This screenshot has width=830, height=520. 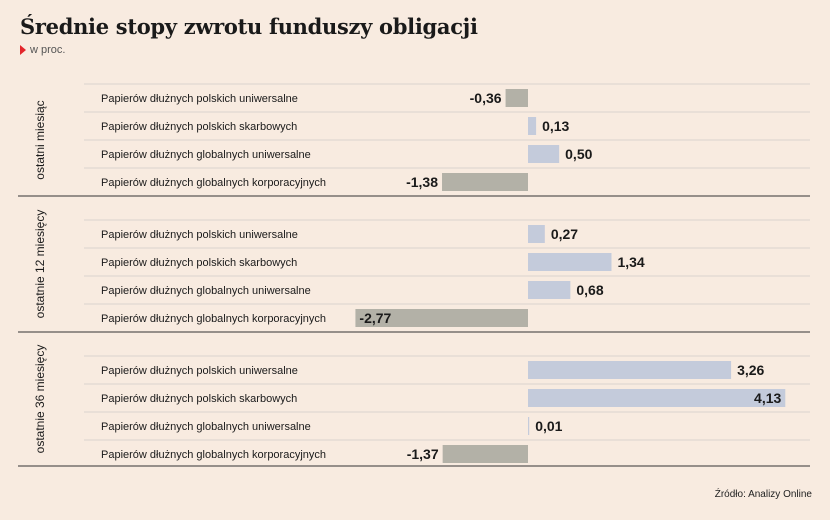 What do you see at coordinates (40, 264) in the screenshot?
I see `group-label: ostatnie 12 miesięcy` at bounding box center [40, 264].